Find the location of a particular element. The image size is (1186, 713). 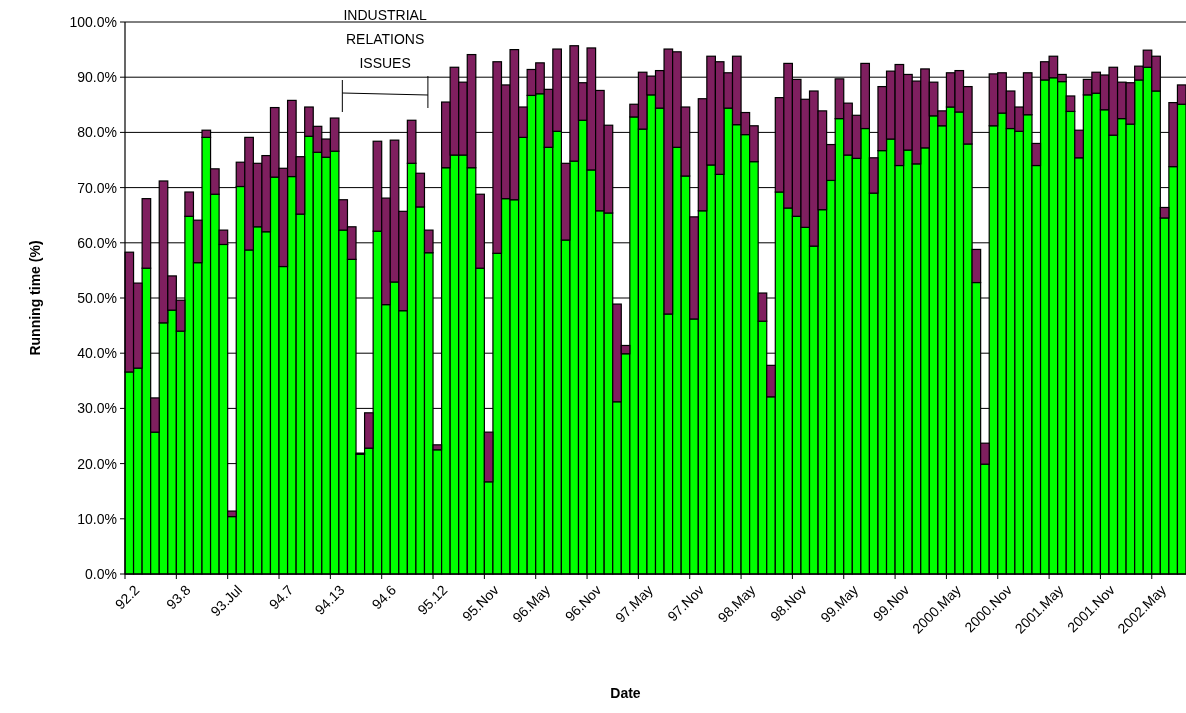

y-tick-label: 90.0% is located at coordinates (97, 77).